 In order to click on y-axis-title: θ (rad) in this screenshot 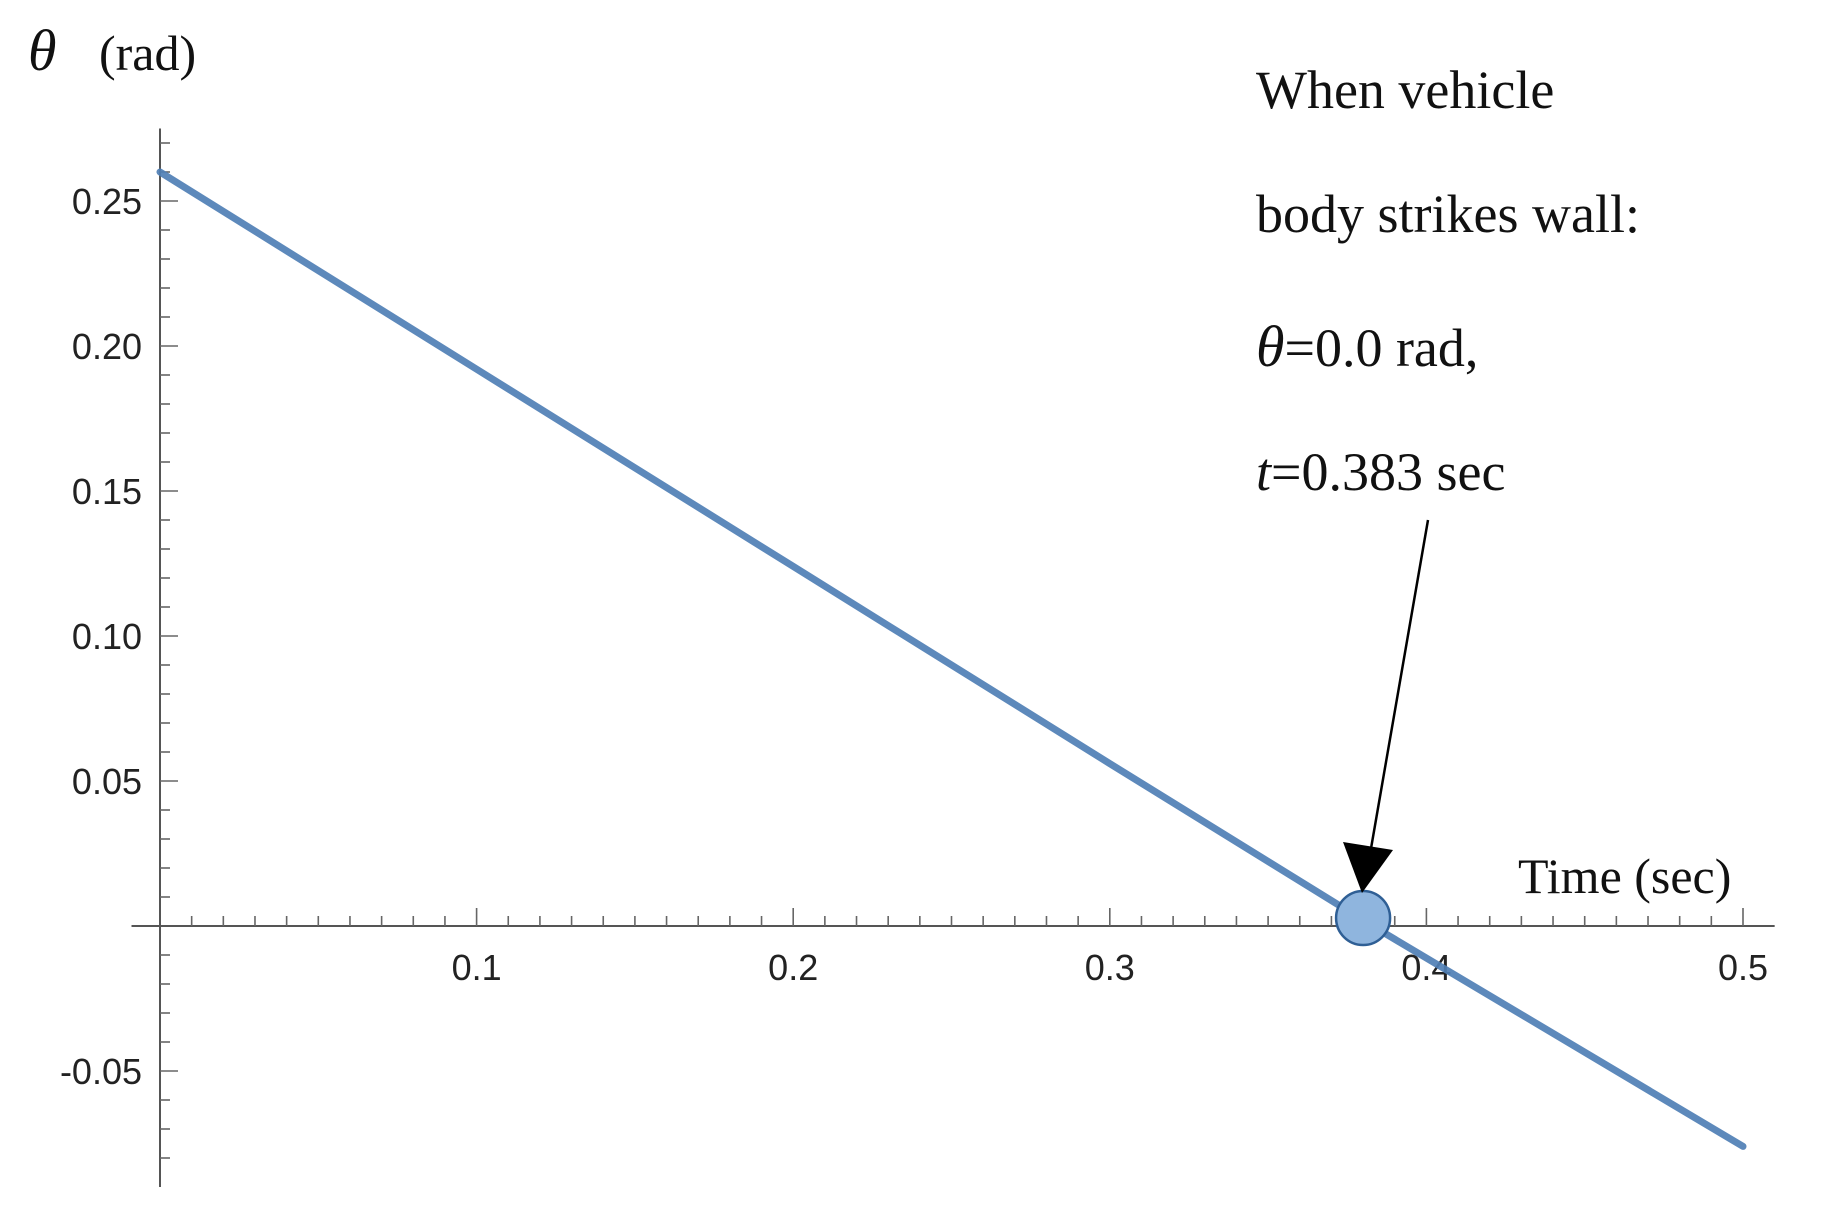, I will do `click(112, 50)`.